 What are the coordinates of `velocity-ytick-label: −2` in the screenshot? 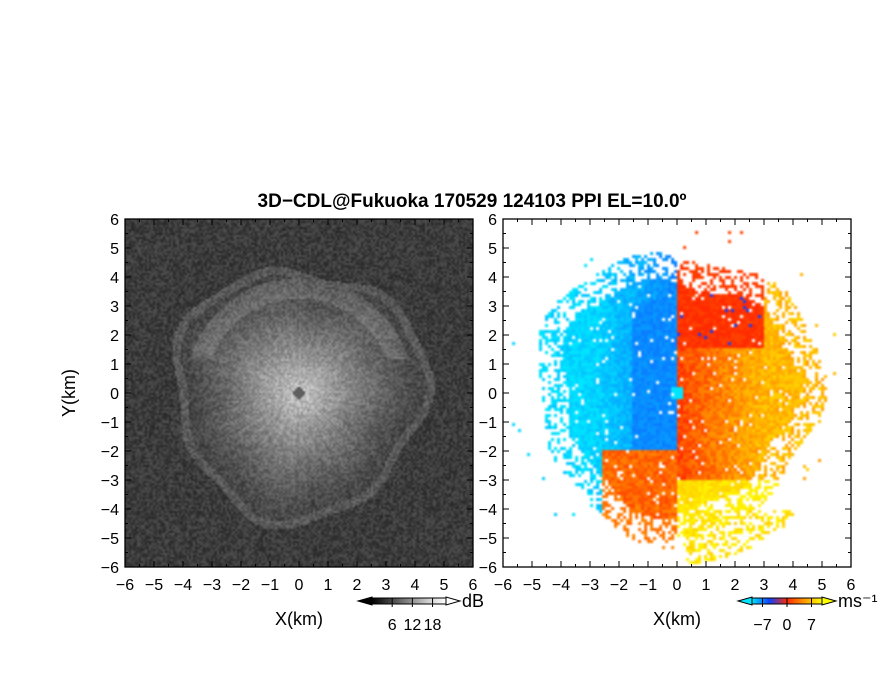 It's located at (488, 452).